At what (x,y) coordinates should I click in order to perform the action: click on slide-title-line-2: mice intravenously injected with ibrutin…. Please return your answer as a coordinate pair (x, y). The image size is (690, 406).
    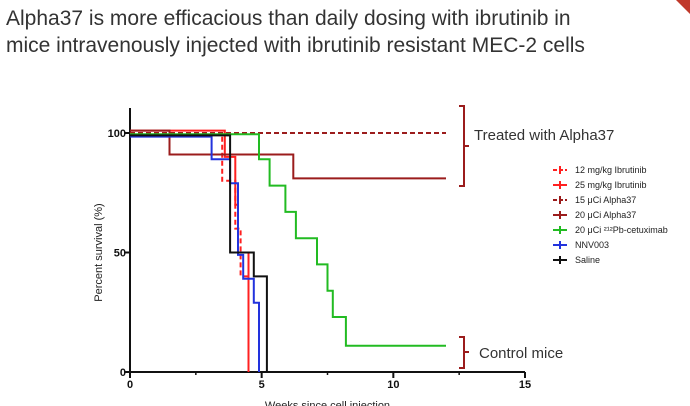
    Looking at the image, I should click on (295, 45).